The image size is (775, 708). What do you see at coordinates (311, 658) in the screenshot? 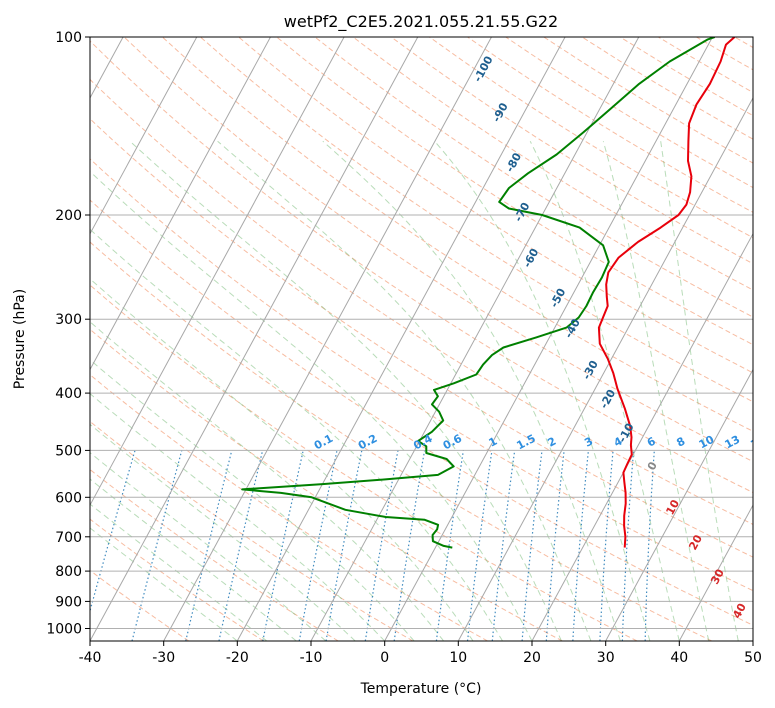
I see `x-tick-label: -10` at bounding box center [311, 658].